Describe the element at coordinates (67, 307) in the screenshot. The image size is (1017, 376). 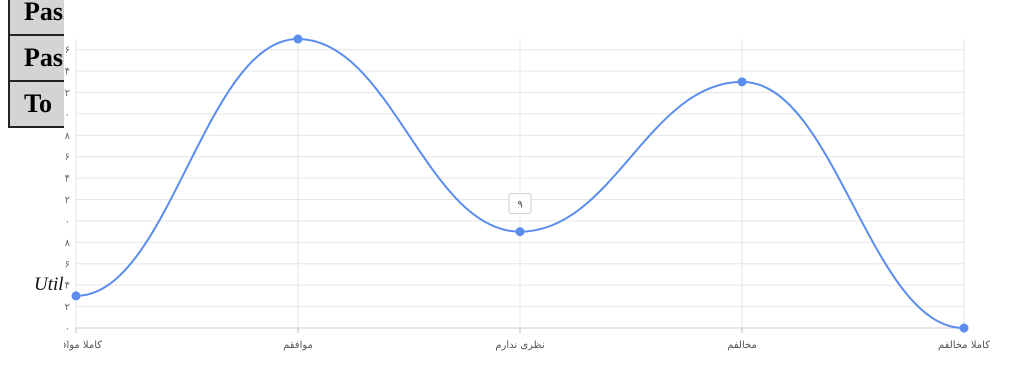
I see `y-tick-label: ۲` at that location.